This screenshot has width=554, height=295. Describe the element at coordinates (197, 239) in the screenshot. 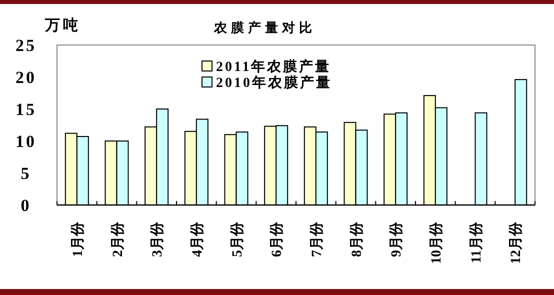

I see `x-tick-label: 4月份` at that location.